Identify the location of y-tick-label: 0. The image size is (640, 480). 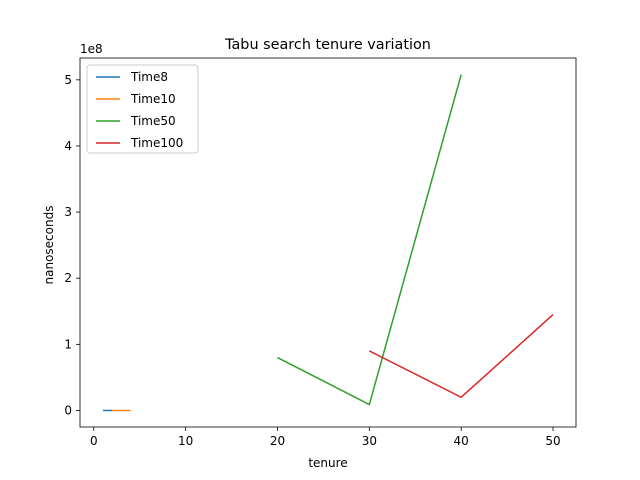
(68, 410).